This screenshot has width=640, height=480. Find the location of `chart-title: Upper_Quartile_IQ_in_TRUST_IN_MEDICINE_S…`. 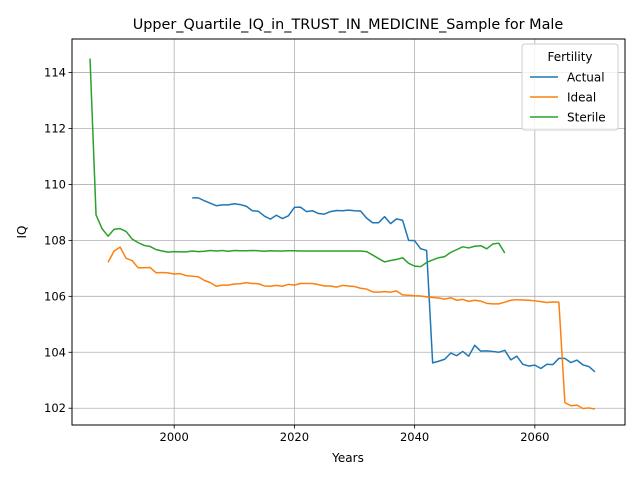

chart-title: Upper_Quartile_IQ_in_TRUST_IN_MEDICINE_S… is located at coordinates (348, 25).